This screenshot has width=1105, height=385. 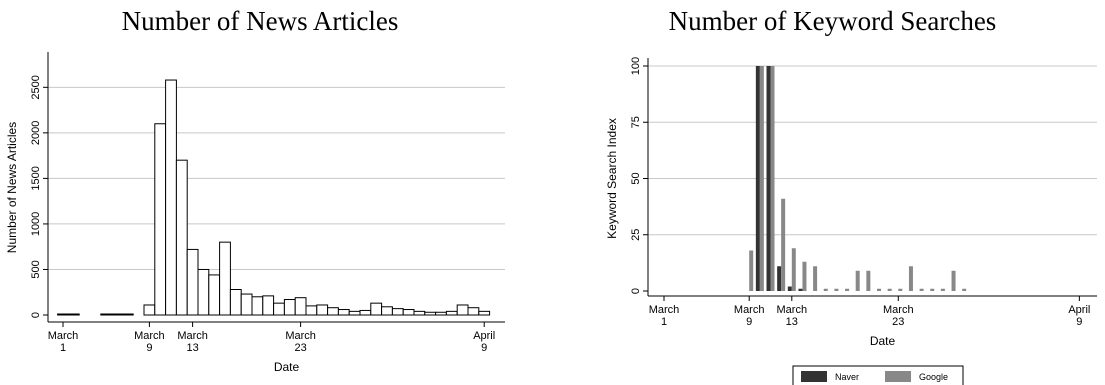 I want to click on legend-label: Naver, so click(x=847, y=377).